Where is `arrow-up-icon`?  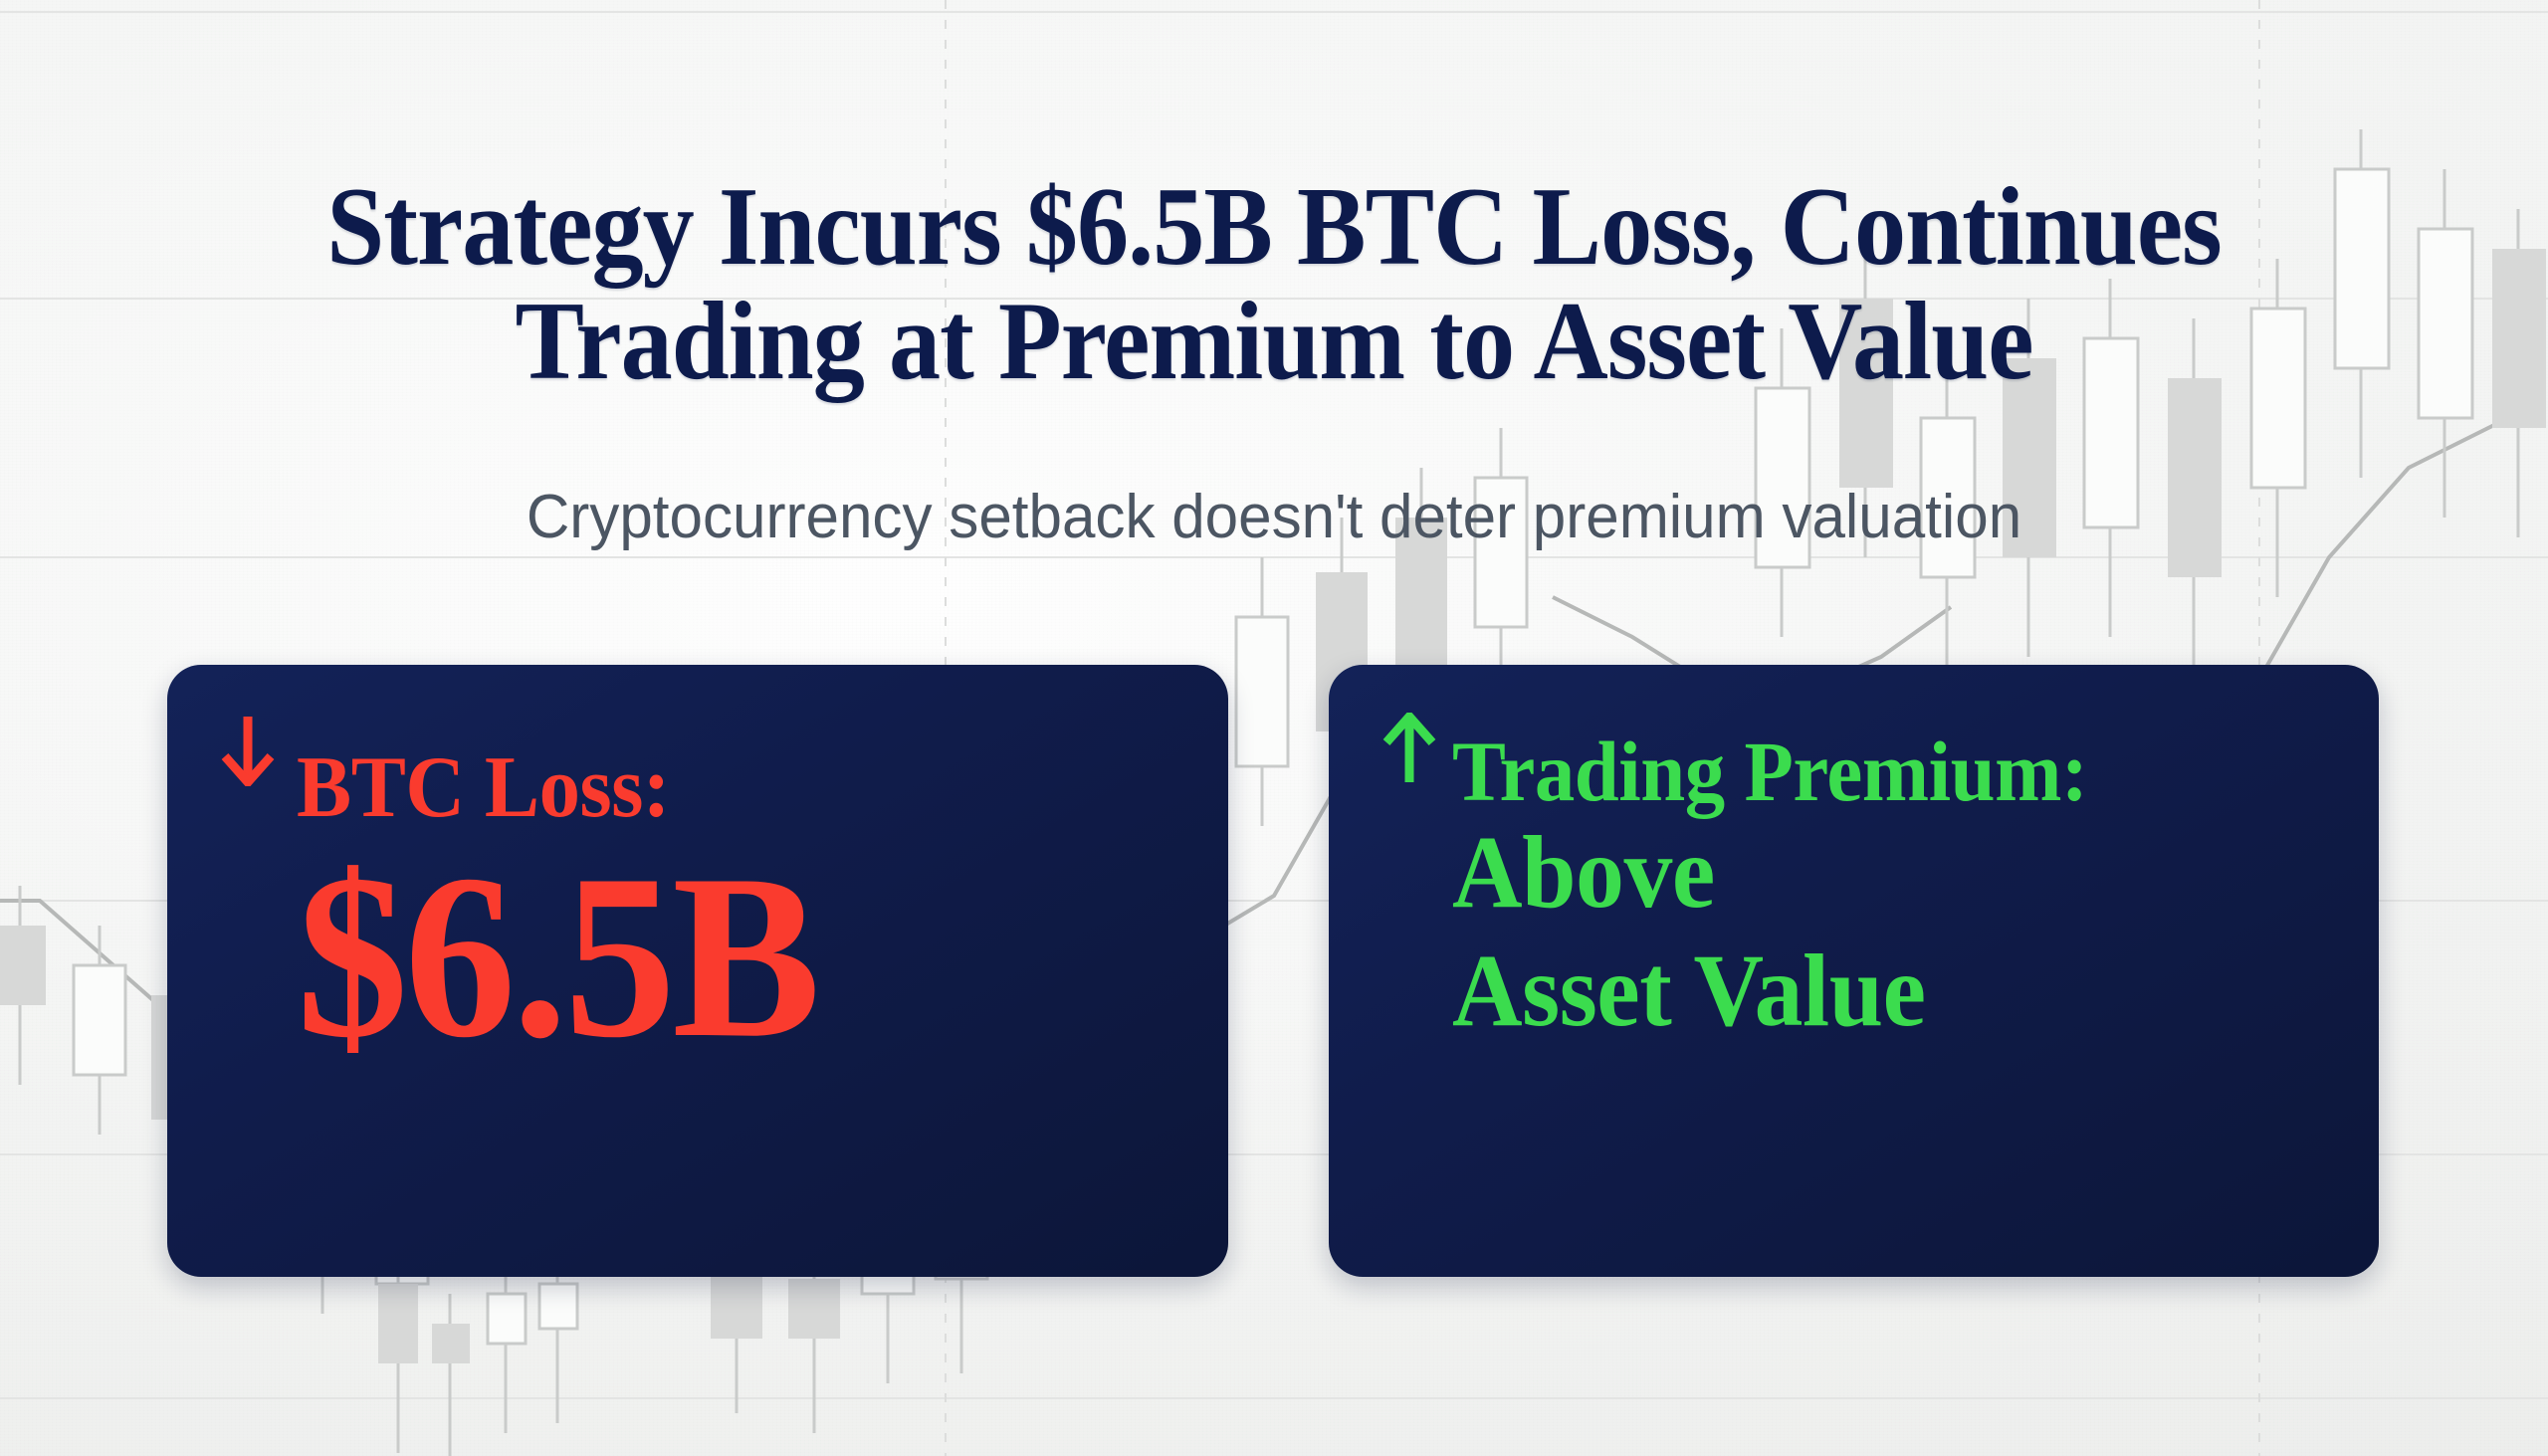 arrow-up-icon is located at coordinates (1409, 749).